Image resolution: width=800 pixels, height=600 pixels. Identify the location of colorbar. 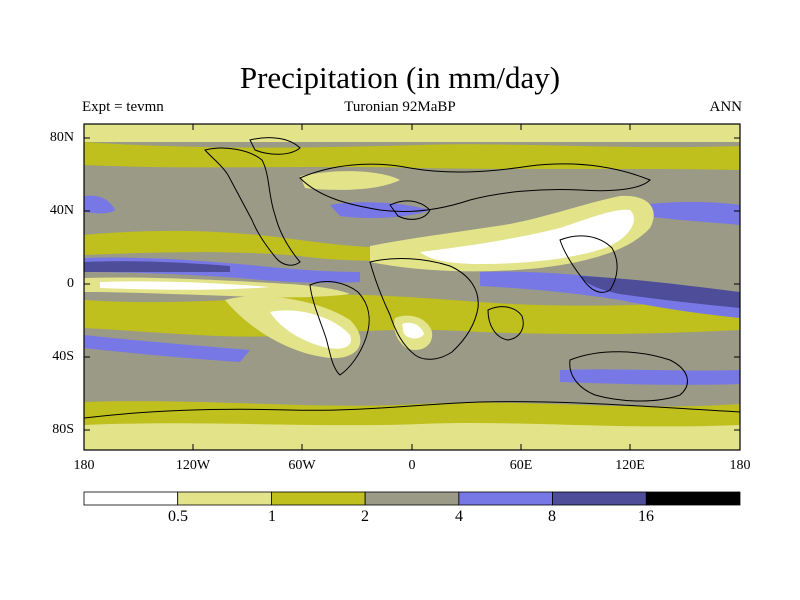
(412, 498).